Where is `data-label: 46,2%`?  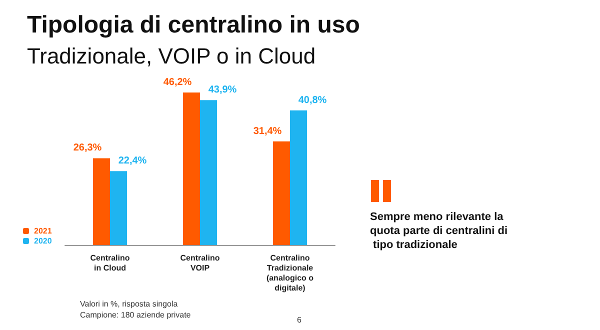 data-label: 46,2% is located at coordinates (177, 82).